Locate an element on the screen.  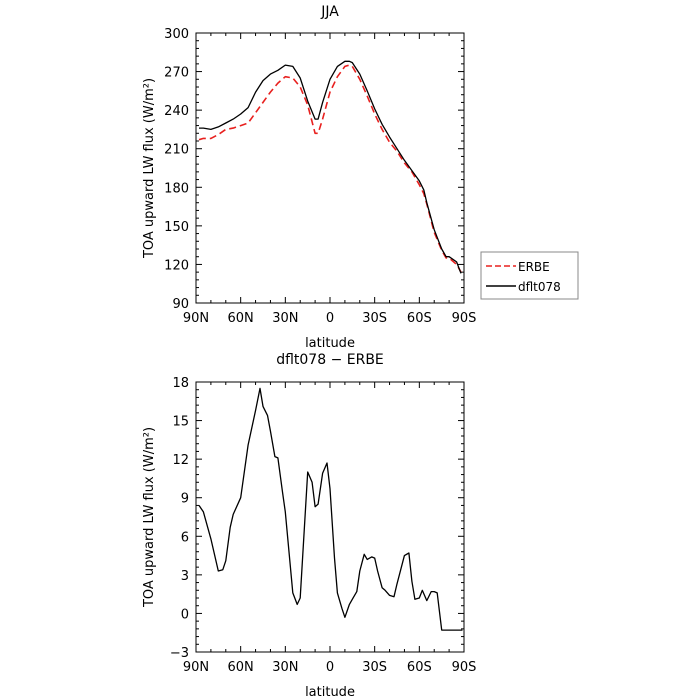
y-tick-label: 12 is located at coordinates (180, 460).